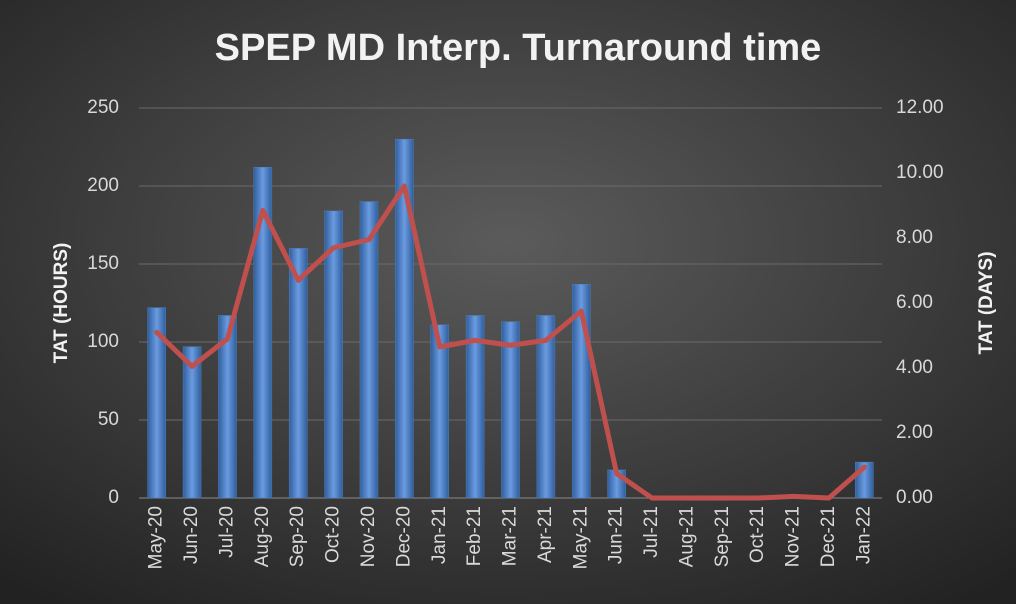 The image size is (1016, 604). I want to click on x-tick-label: Dec-20, so click(403, 536).